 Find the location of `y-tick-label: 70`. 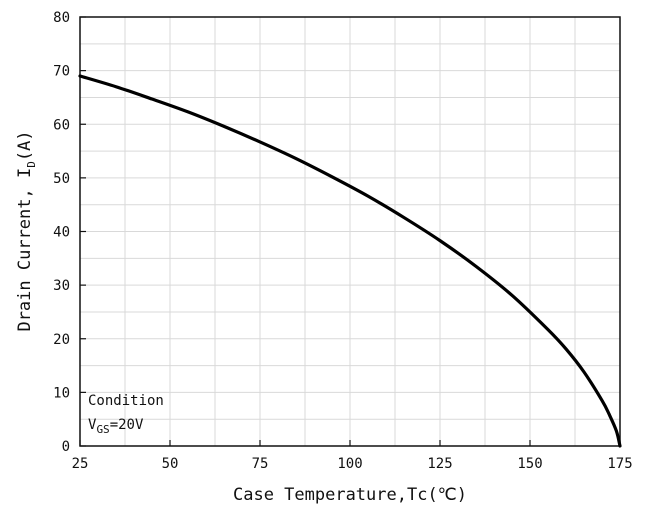

y-tick-label: 70 is located at coordinates (61, 72).